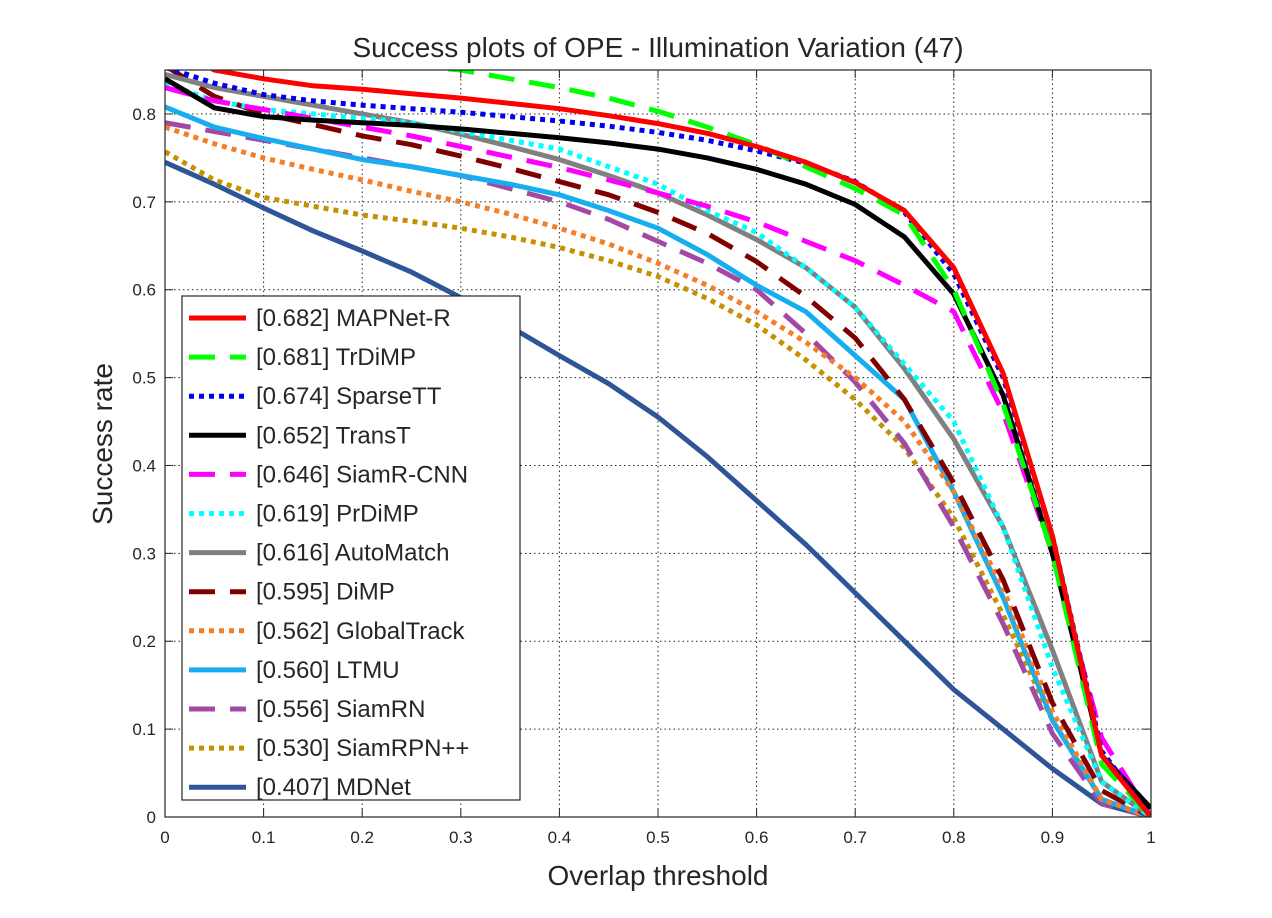 This screenshot has width=1272, height=918. What do you see at coordinates (757, 837) in the screenshot?
I see `x-tick-label: 0.6` at bounding box center [757, 837].